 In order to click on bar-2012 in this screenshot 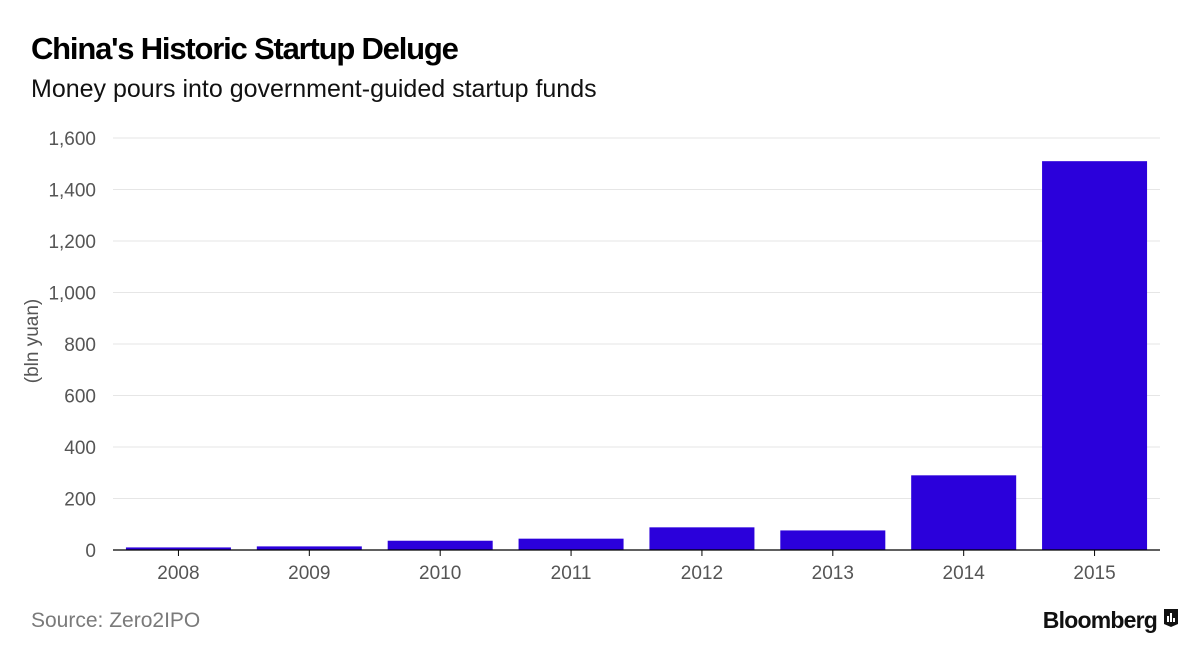, I will do `click(702, 538)`.